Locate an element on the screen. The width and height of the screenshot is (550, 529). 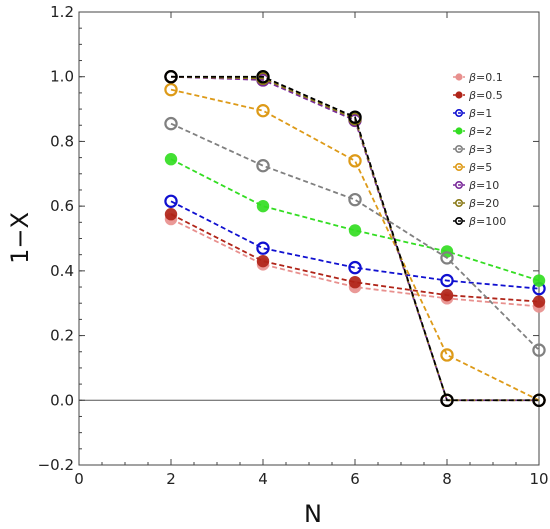
x-tick-label: 2 is located at coordinates (171, 479).